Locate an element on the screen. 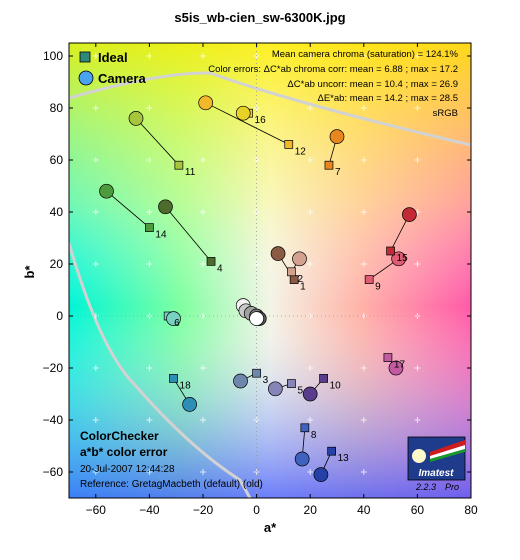 The width and height of the screenshot is (520, 560). patch-label: 17 is located at coordinates (400, 365).